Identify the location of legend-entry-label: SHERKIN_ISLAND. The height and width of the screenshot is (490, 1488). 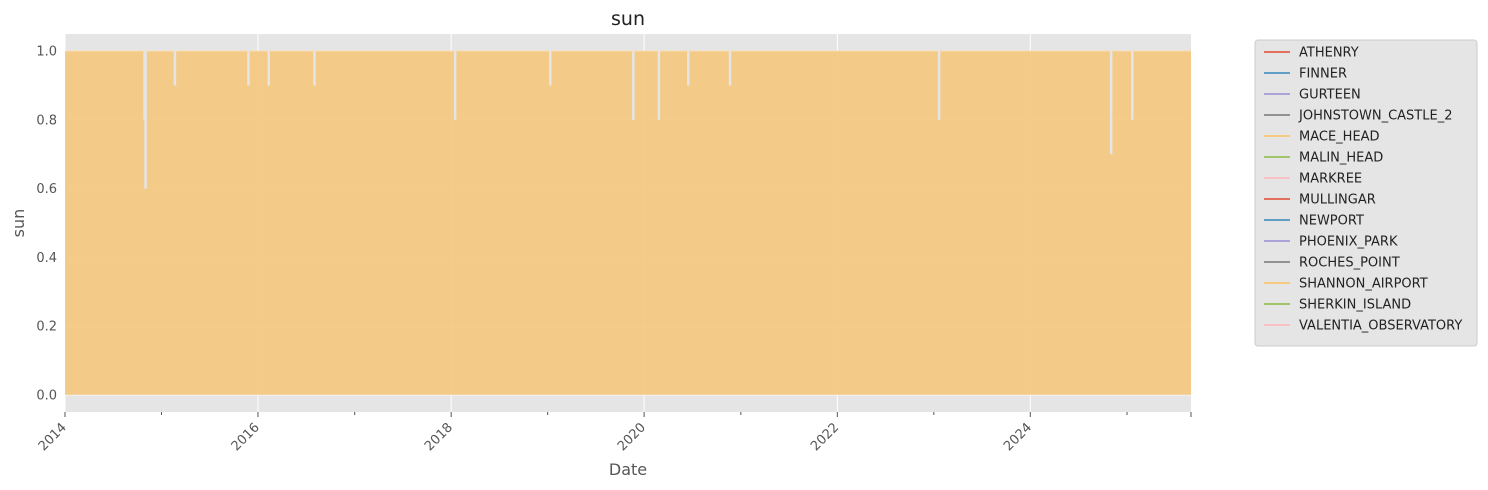
(1355, 305).